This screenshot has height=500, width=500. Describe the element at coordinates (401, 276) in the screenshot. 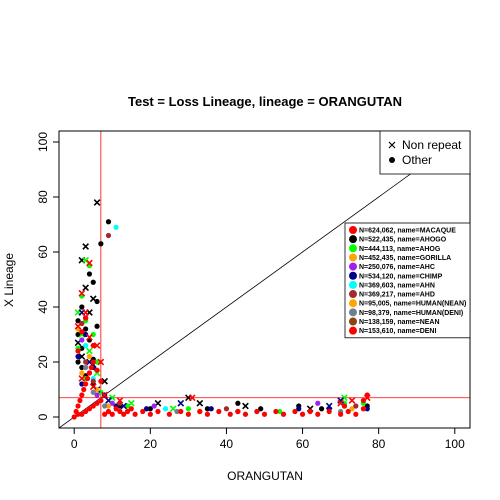

I see `series-legend-label: N=534,120, name=CHIMP` at that location.